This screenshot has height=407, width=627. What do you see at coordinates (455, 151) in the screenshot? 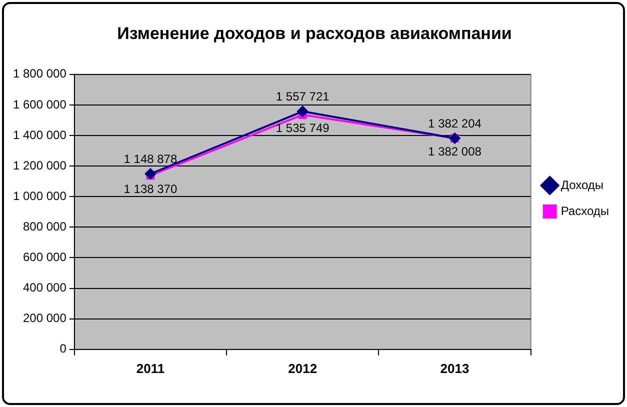
I see `data-label: 1 382 008` at bounding box center [455, 151].